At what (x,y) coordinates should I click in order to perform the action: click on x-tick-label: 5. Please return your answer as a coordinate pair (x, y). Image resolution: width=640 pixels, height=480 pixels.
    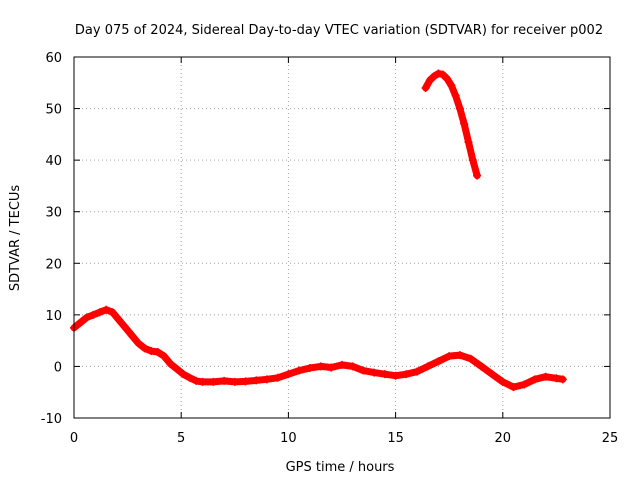
    Looking at the image, I should click on (181, 438).